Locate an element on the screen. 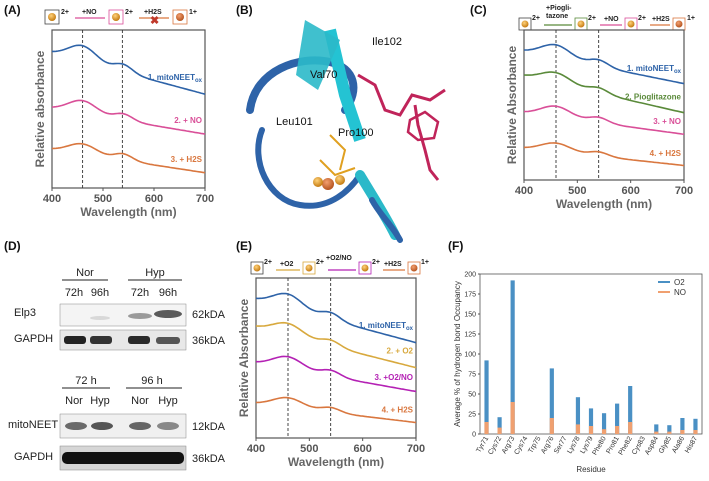 Image resolution: width=709 pixels, height=481 pixels. condition-label: Nor is located at coordinates (74, 401).